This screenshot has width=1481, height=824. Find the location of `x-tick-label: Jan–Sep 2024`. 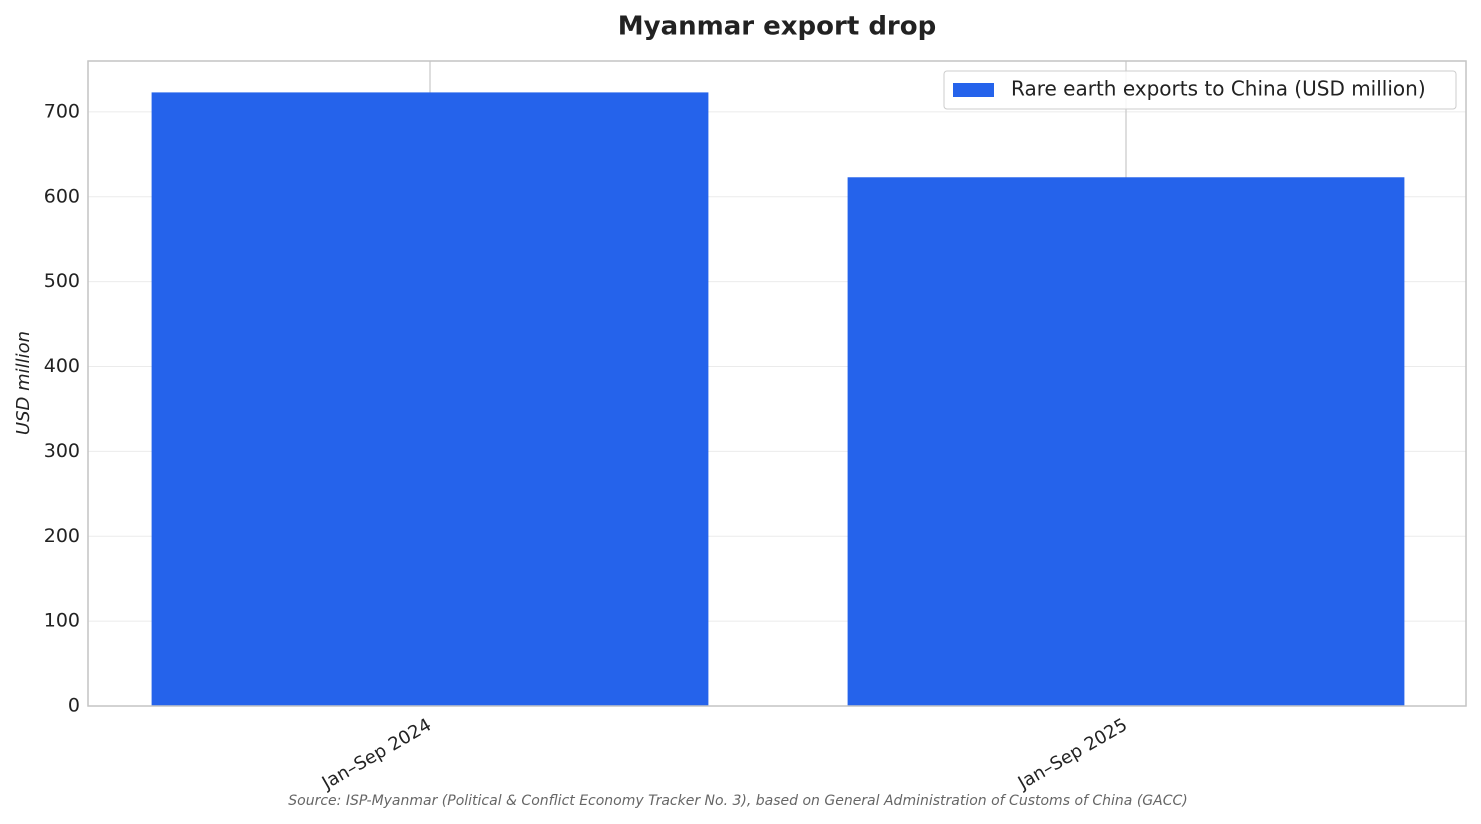

x-tick-label: Jan–Sep 2024 is located at coordinates (376, 754).